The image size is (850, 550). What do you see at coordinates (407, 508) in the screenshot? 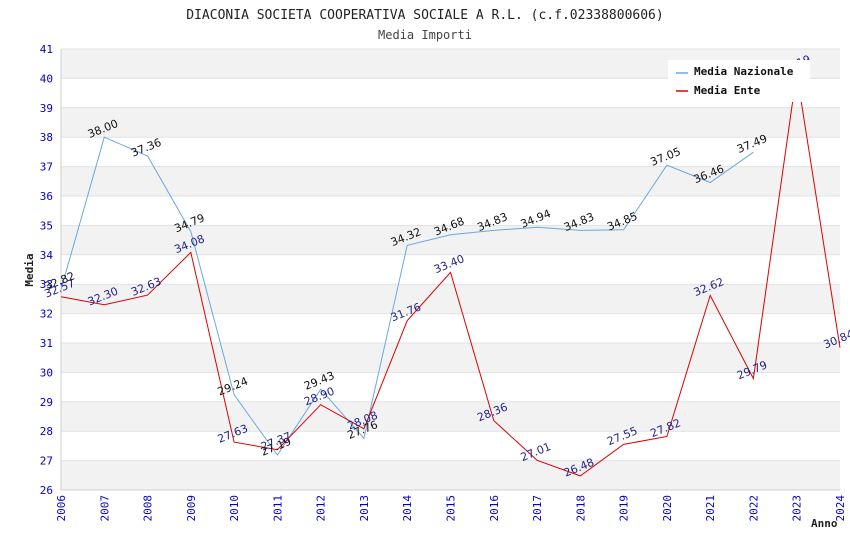
I see `x-tick-label: 2014` at bounding box center [407, 508].